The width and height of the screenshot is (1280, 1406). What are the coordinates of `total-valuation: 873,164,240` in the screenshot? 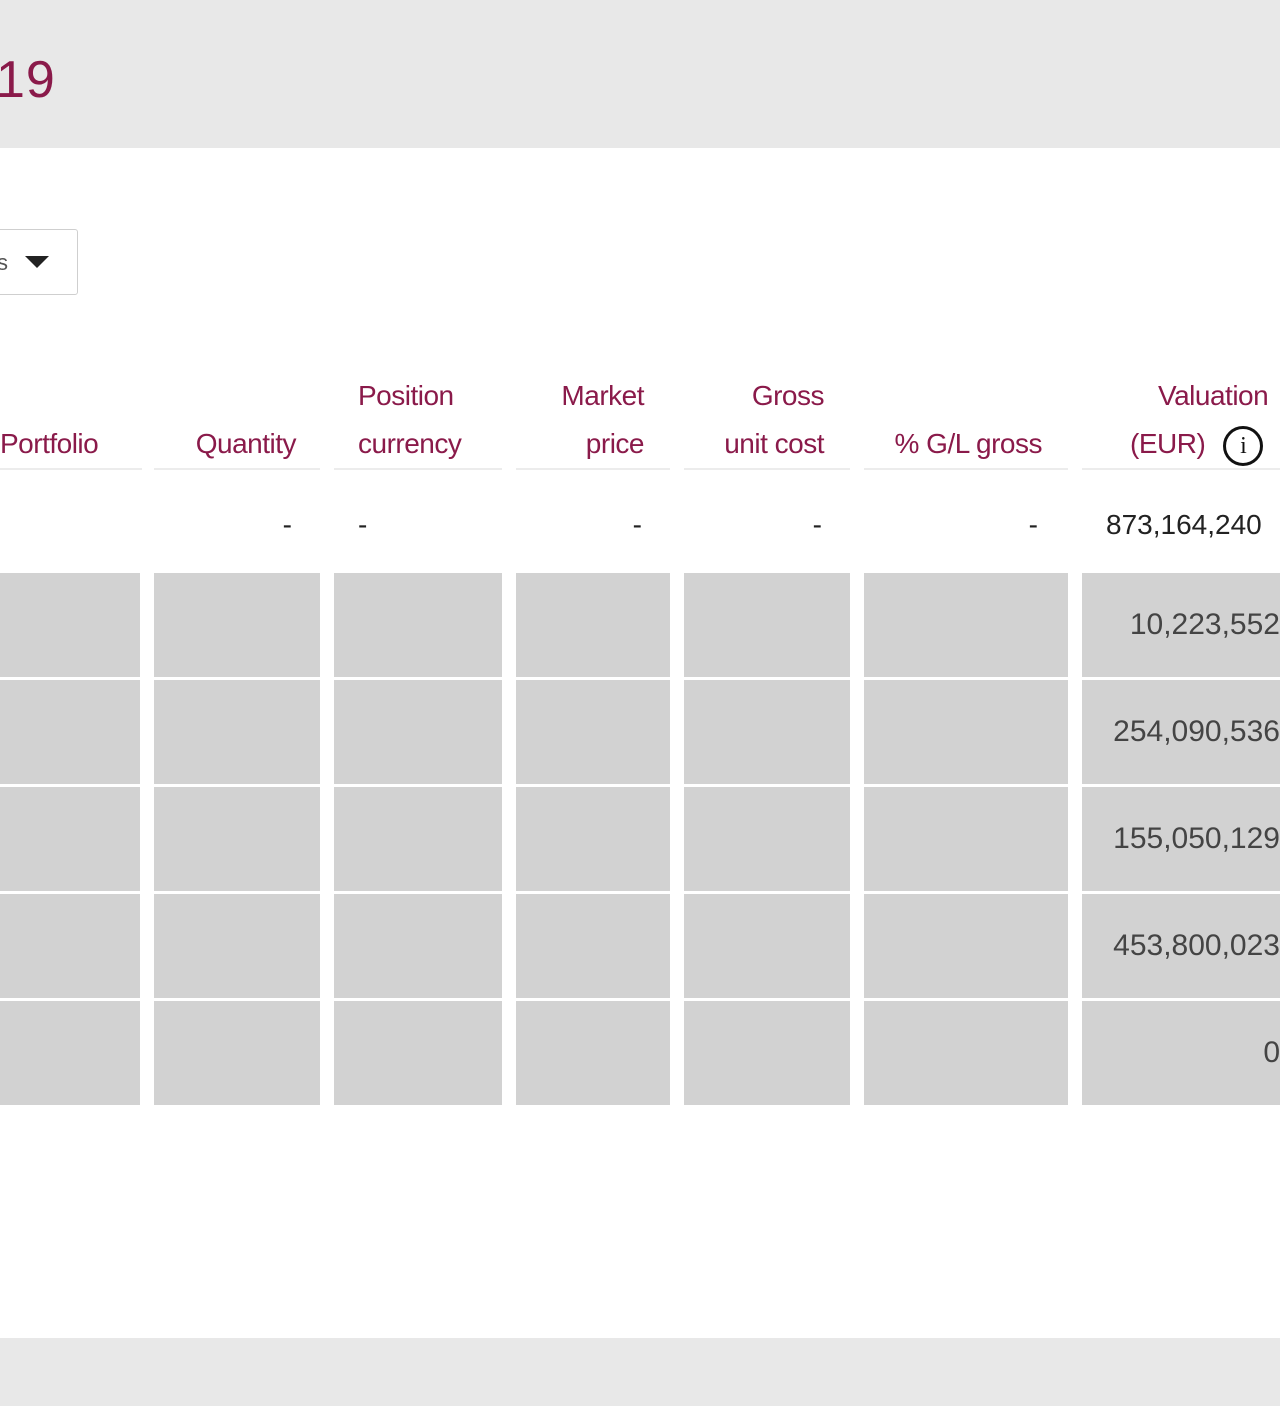 It's located at (1184, 524).